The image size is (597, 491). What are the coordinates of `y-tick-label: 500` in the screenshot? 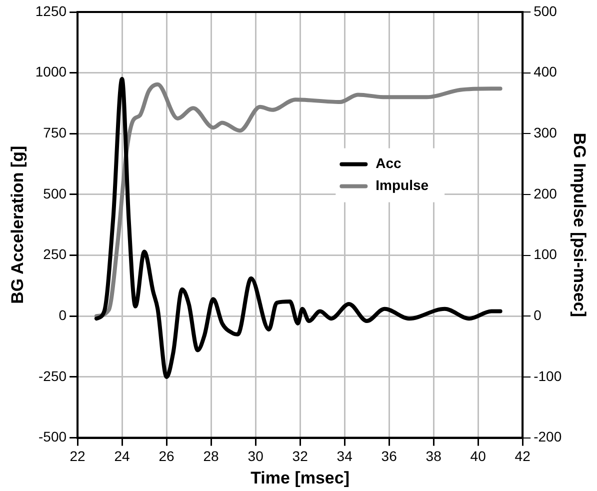 It's located at (55, 193).